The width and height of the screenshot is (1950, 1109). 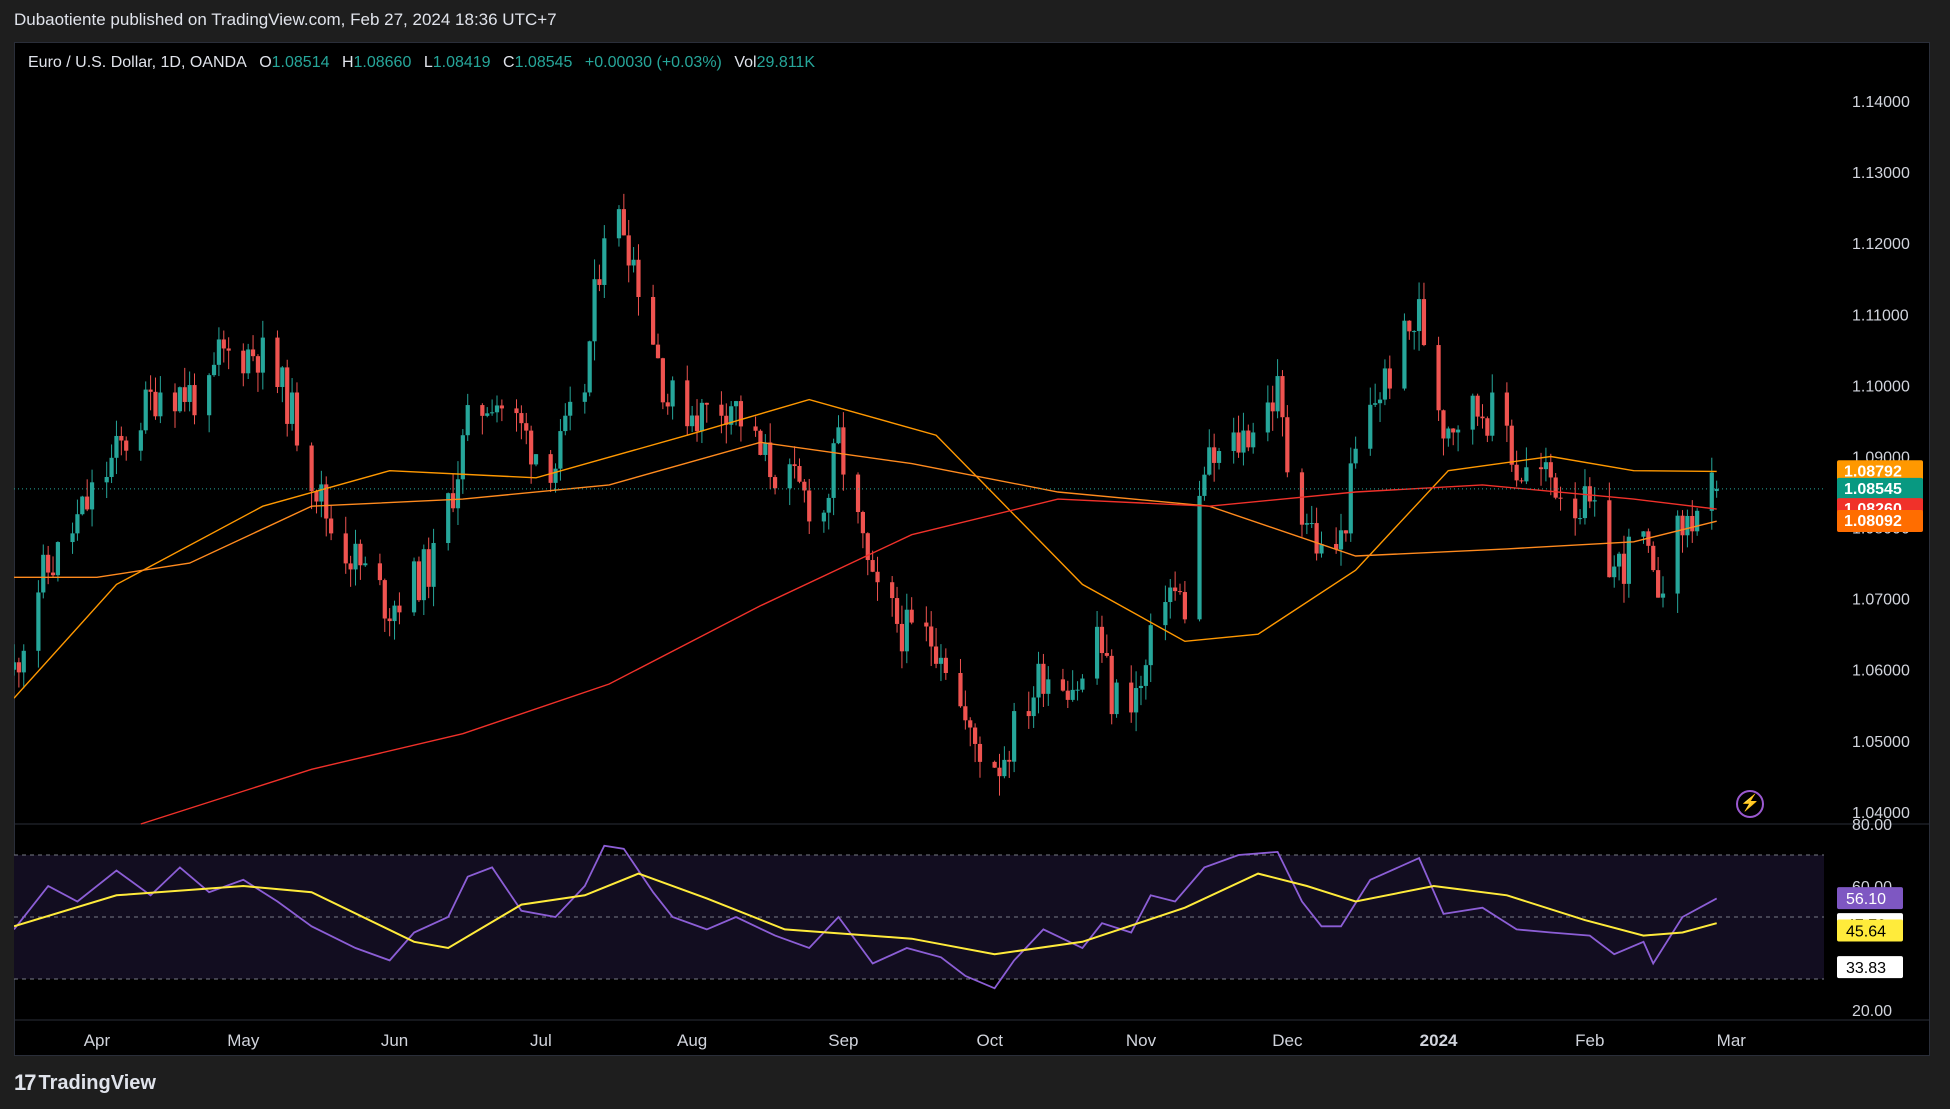 I want to click on time-tick-label: Mar, so click(x=1732, y=1040).